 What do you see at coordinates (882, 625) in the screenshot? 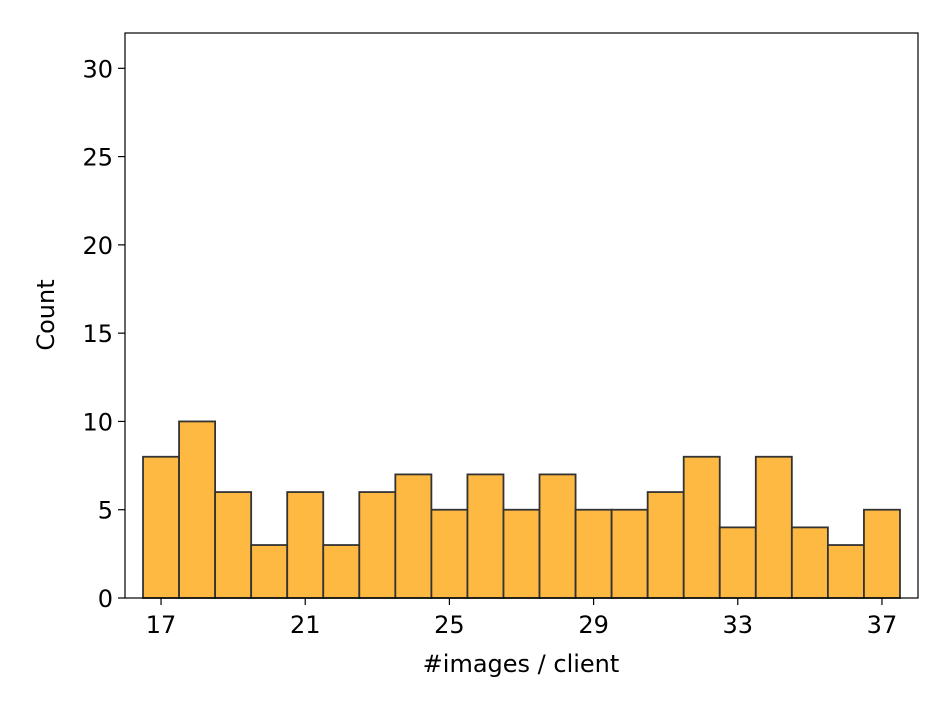
I see `x-tick-label: 37` at bounding box center [882, 625].